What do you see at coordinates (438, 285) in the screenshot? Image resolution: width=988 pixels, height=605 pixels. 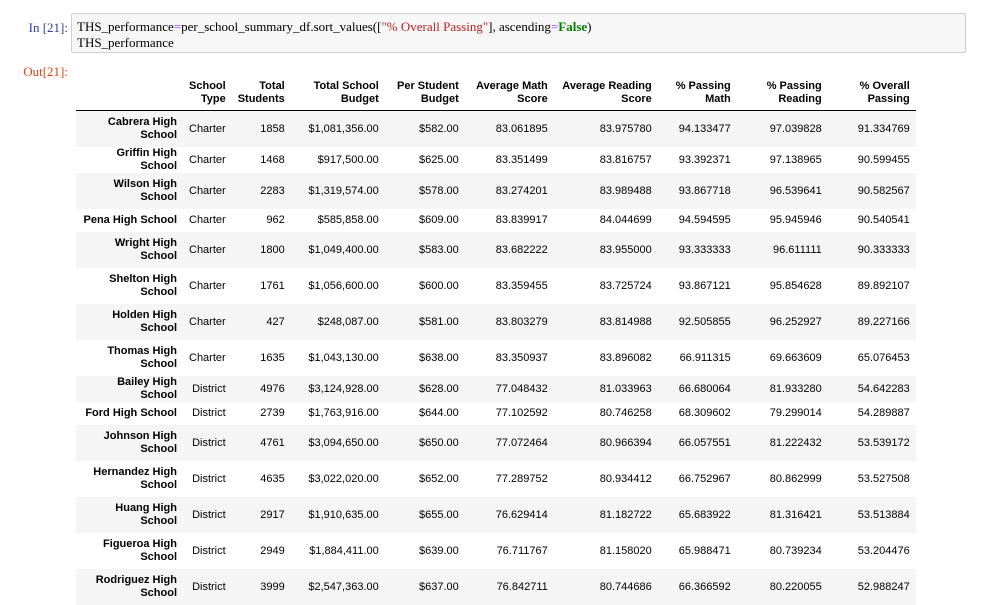 I see `cell-per-student-budget: $600.00` at bounding box center [438, 285].